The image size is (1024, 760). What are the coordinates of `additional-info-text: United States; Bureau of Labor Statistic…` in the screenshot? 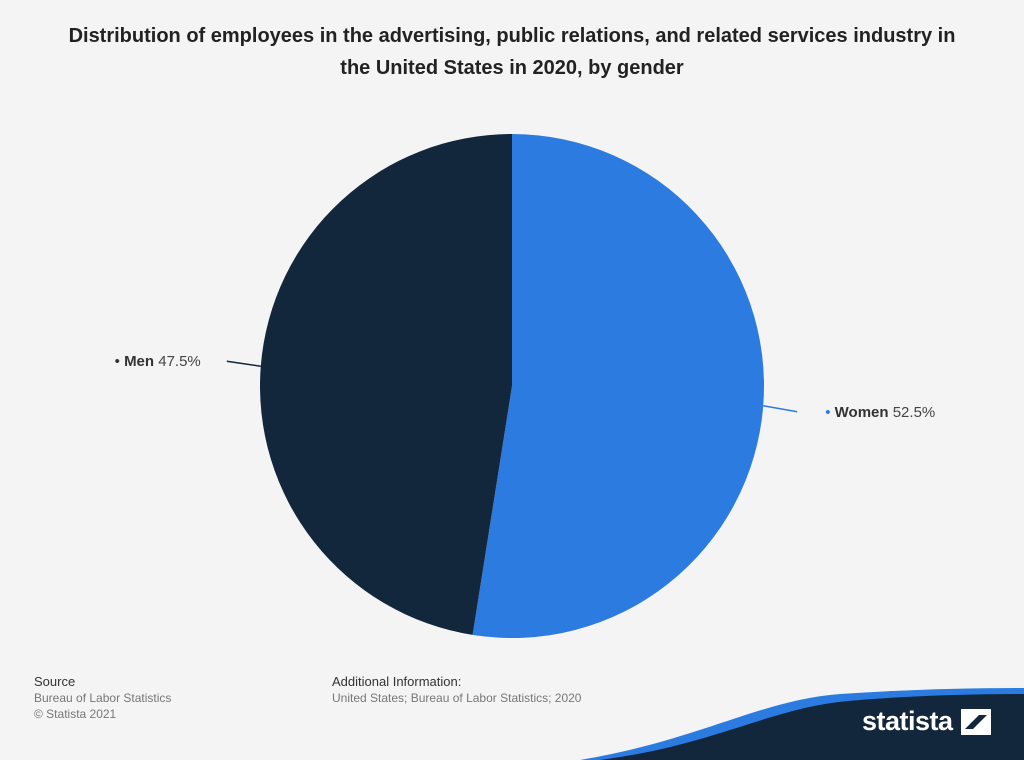 It's located at (457, 698).